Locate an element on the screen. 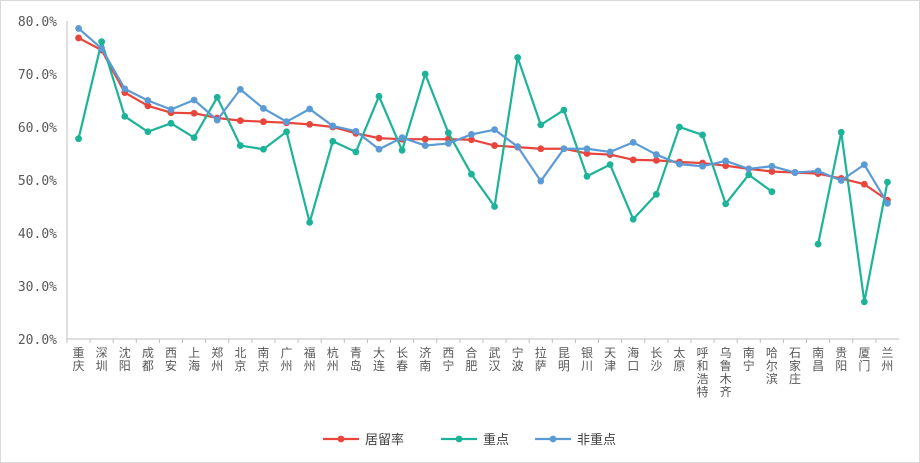  x-tick-label: 兰州 is located at coordinates (887, 359).